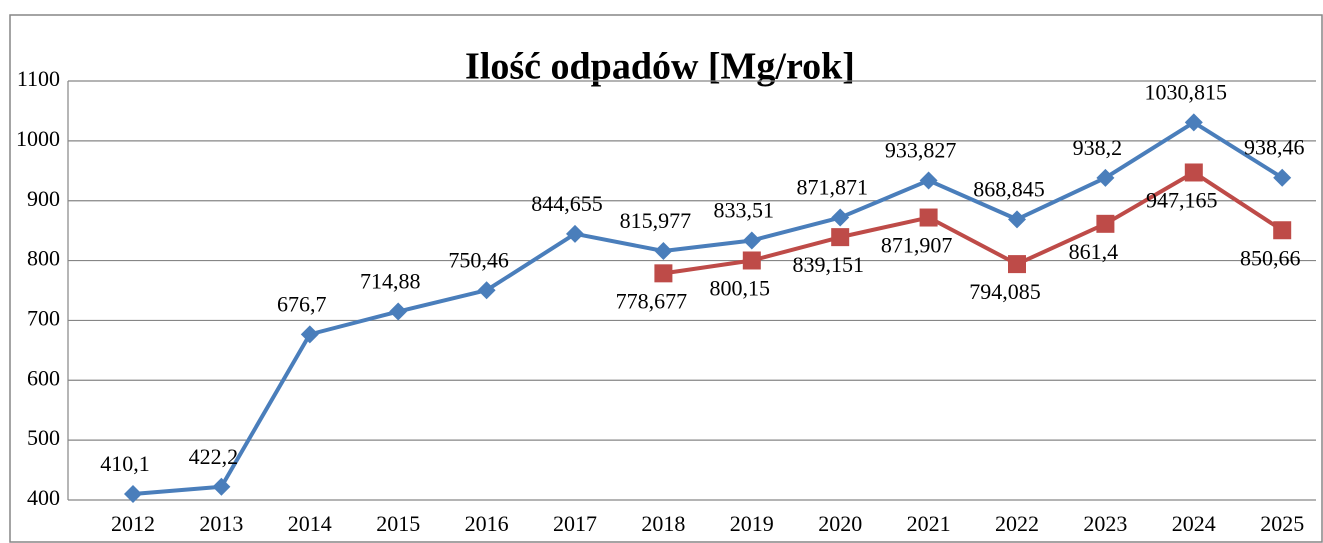  Describe the element at coordinates (840, 523) in the screenshot. I see `x-tick-label: 2020` at that location.